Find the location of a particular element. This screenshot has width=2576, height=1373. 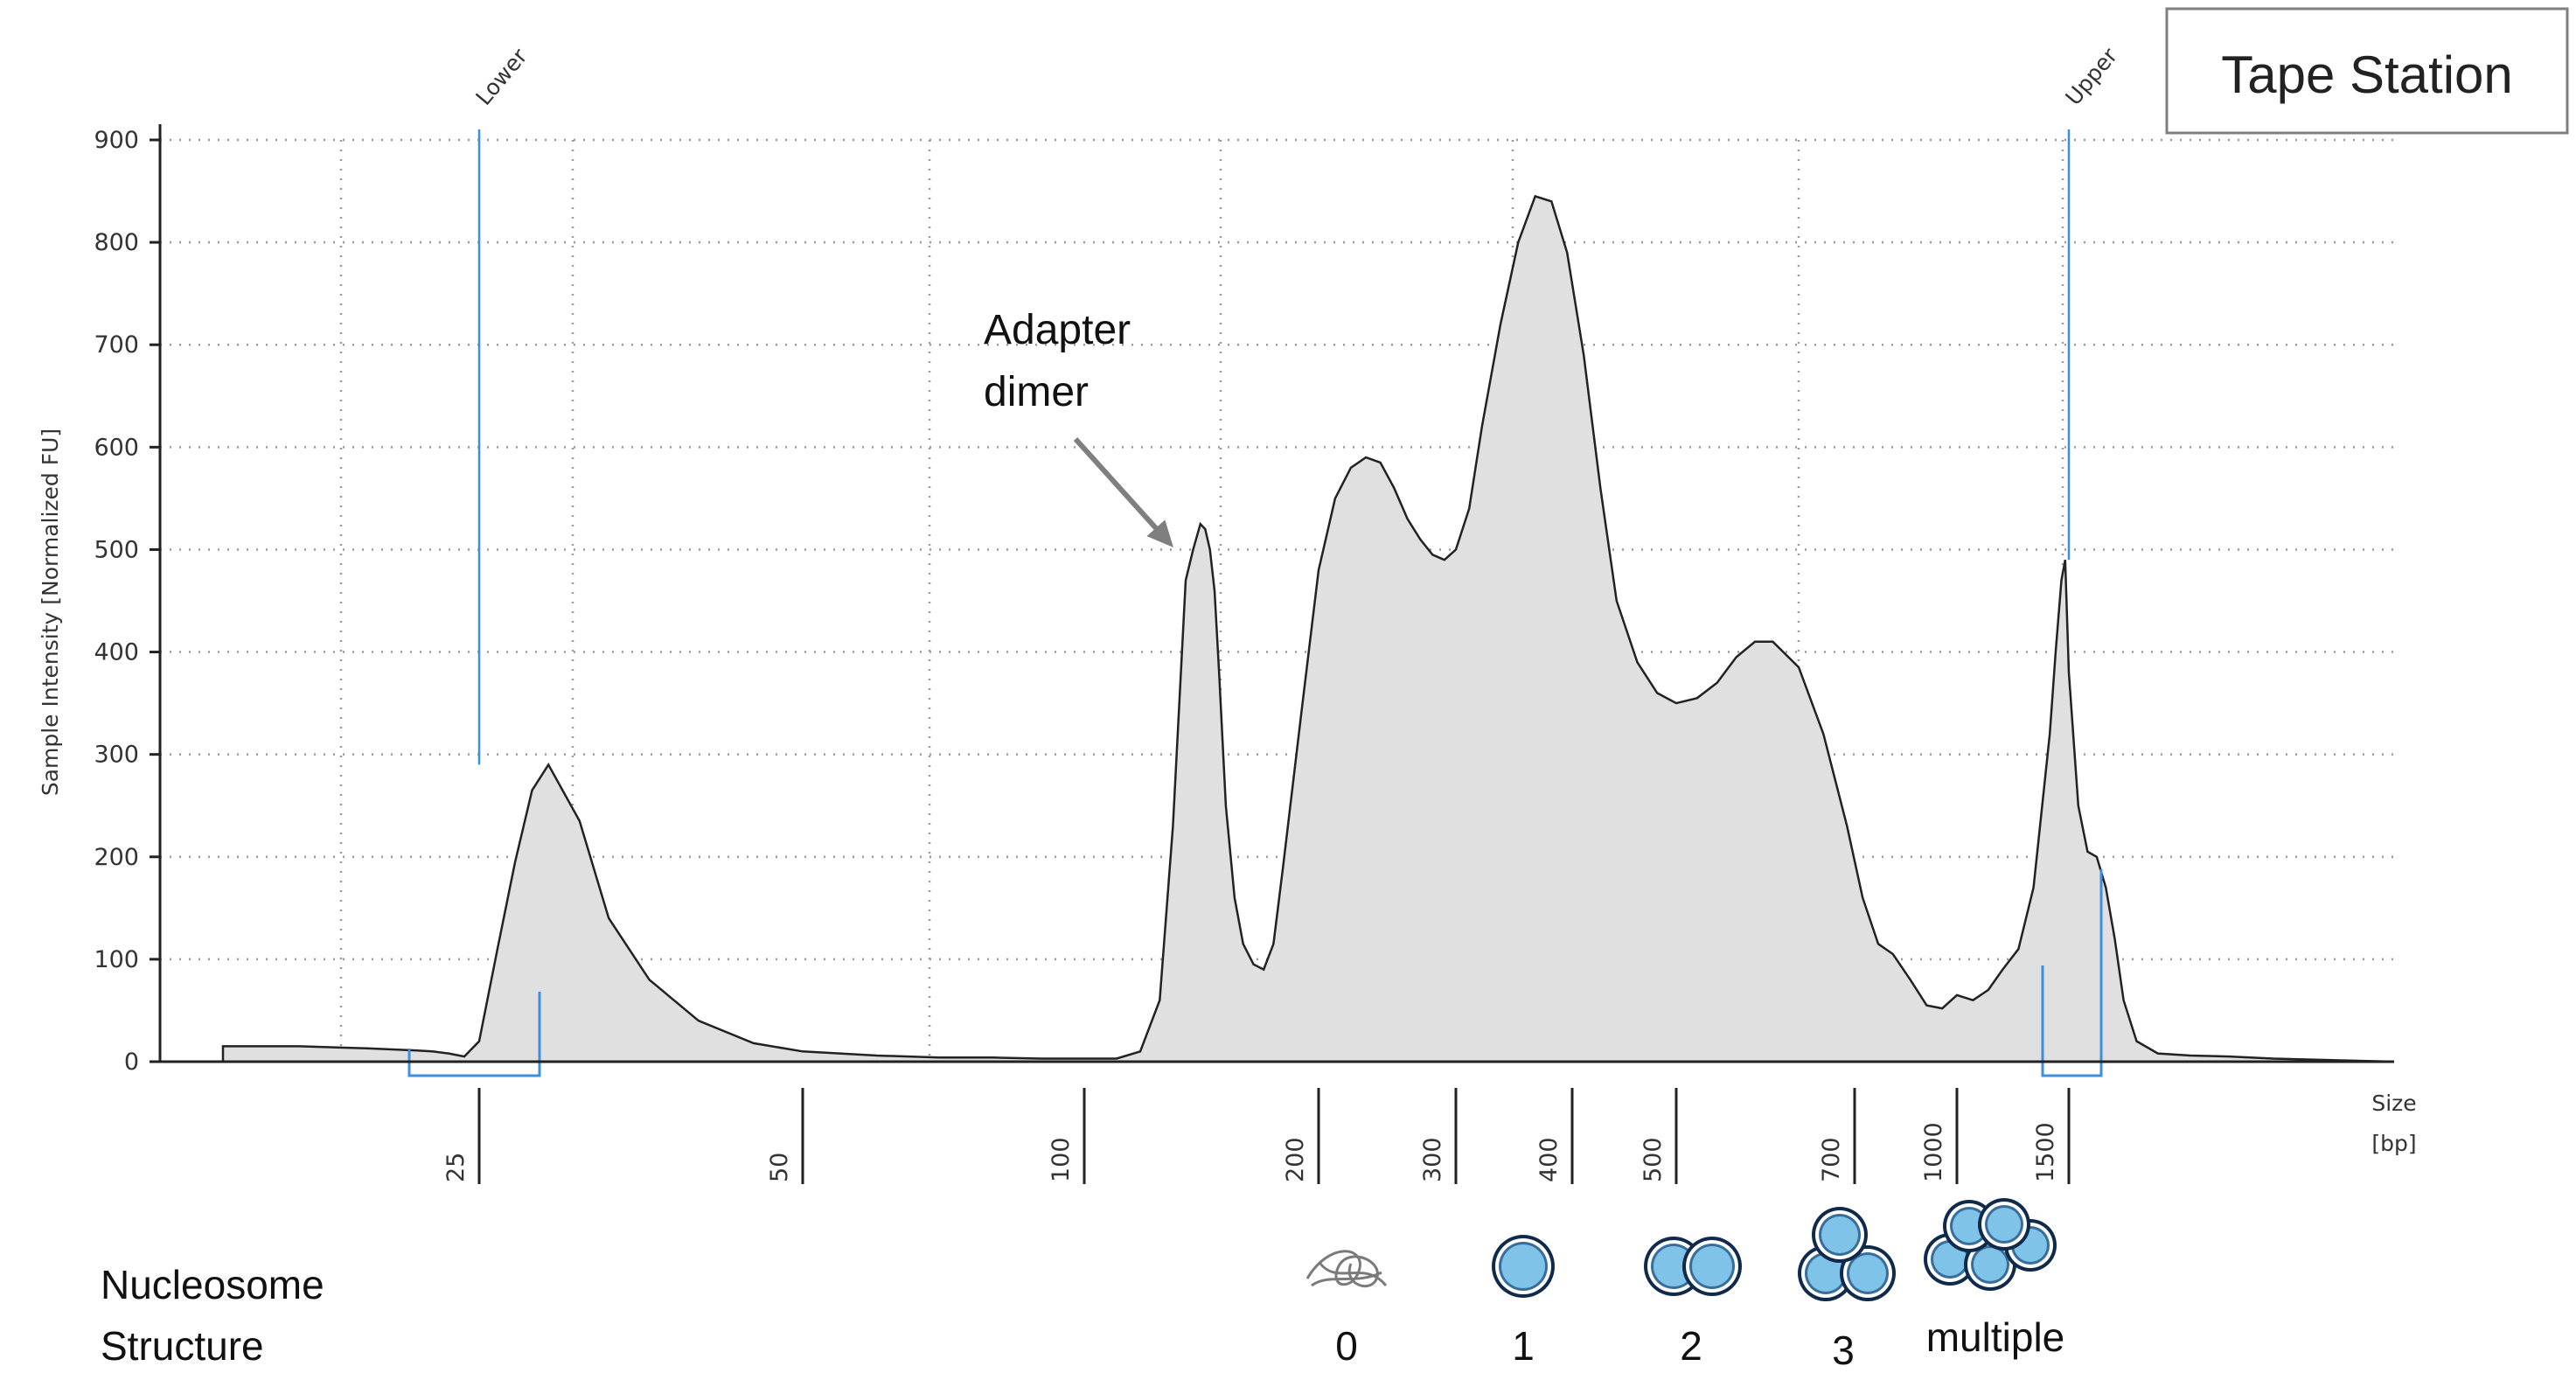

x-tick-label-1: 50 is located at coordinates (779, 1167).